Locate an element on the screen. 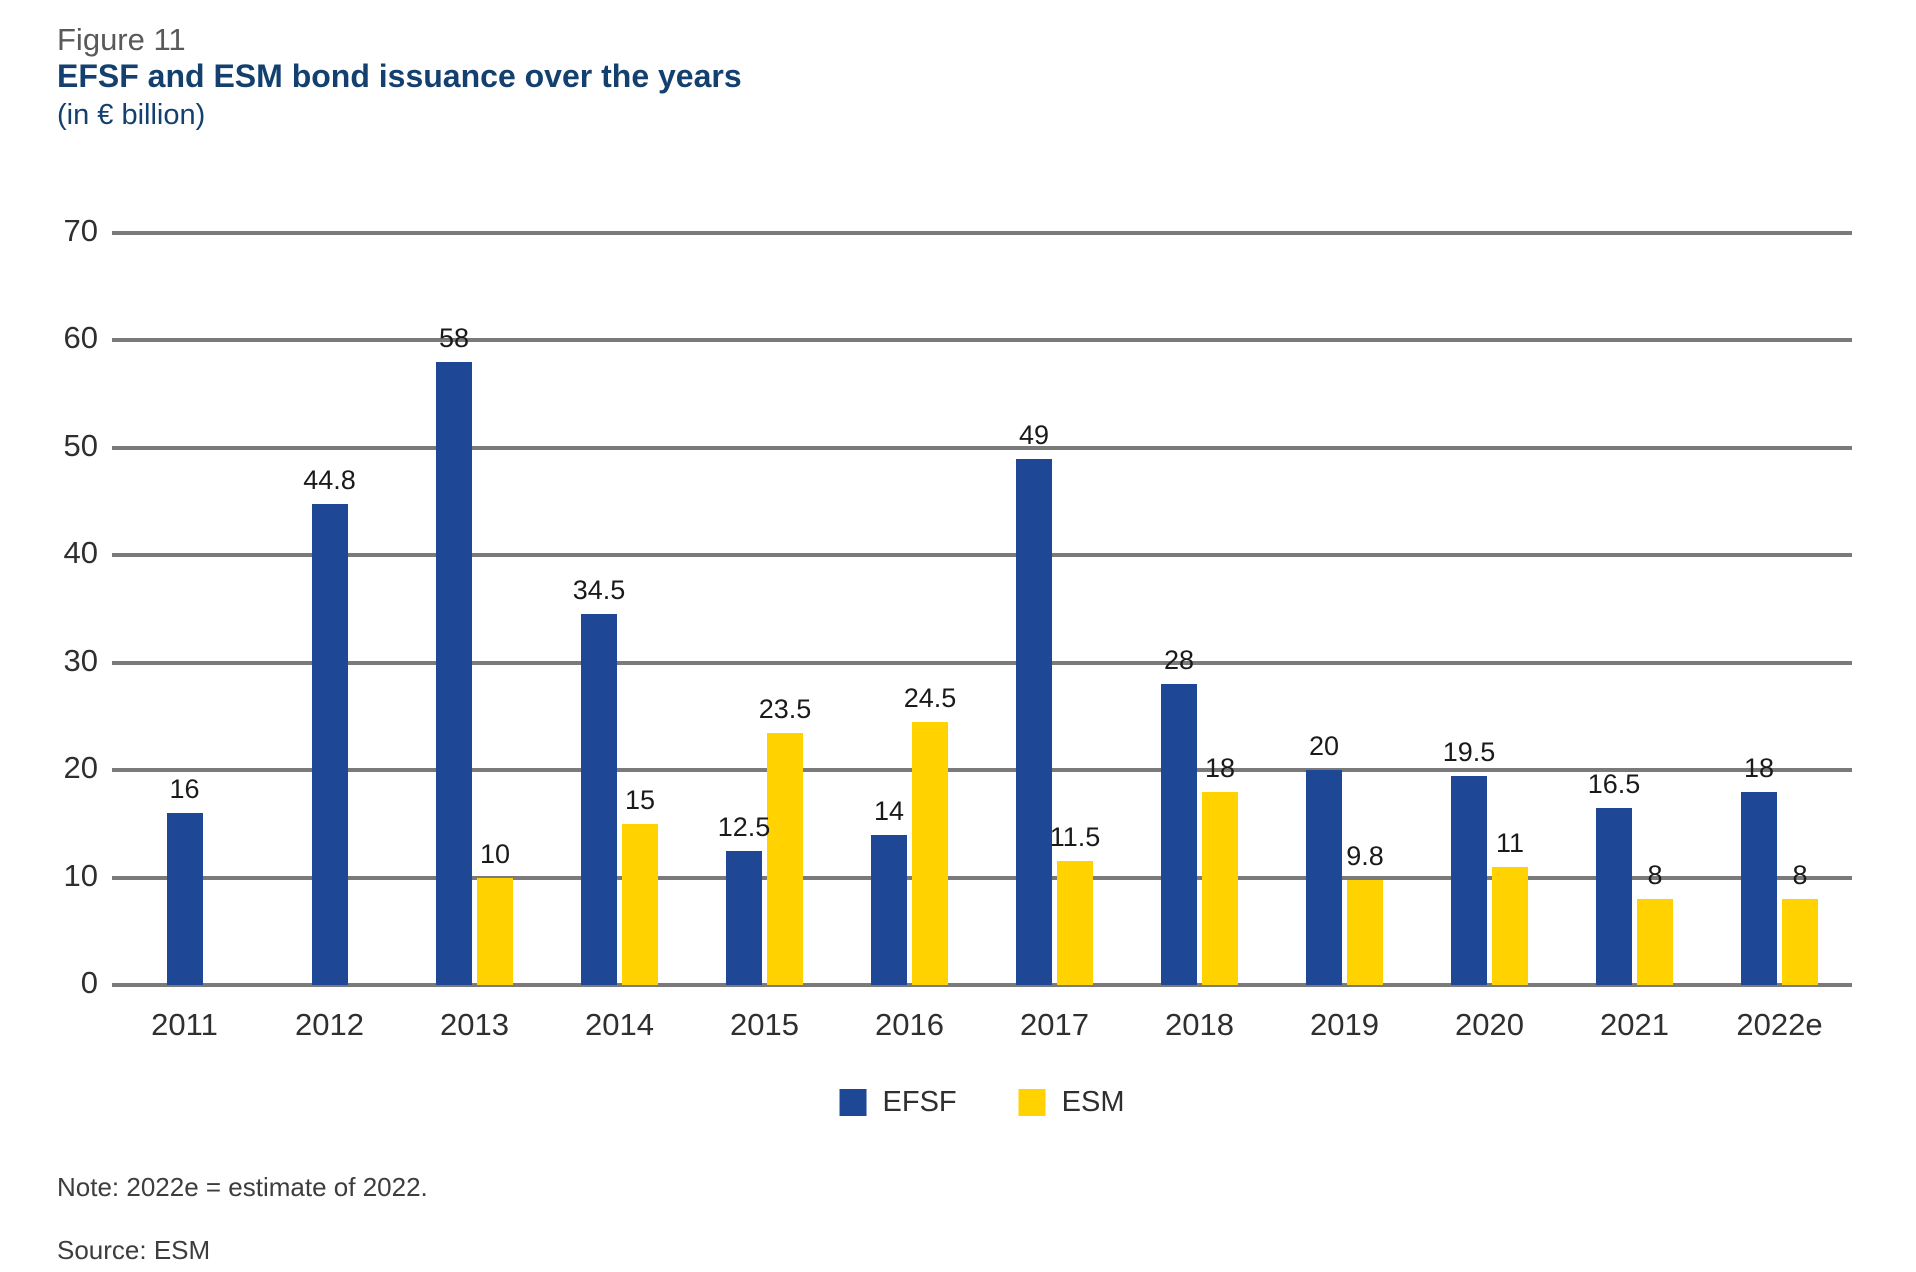  legend-item-efsf: EFSF is located at coordinates (898, 1102).